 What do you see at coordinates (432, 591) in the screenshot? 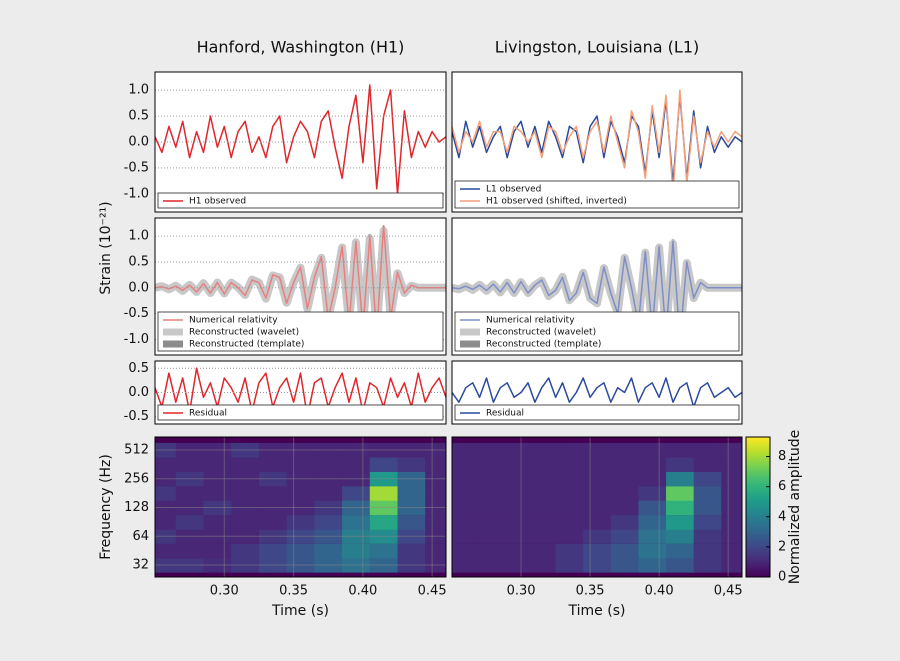
I see `x-tick-label: 0.45` at bounding box center [432, 591].